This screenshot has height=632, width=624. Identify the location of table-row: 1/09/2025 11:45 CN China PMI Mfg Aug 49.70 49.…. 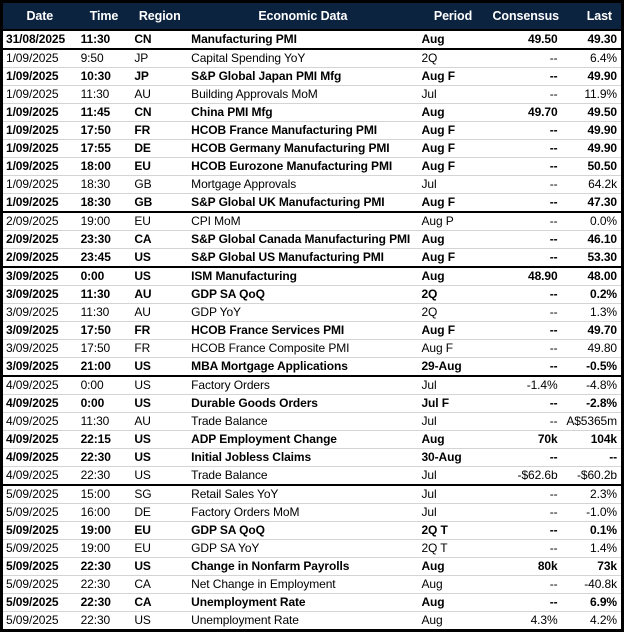
(312, 112).